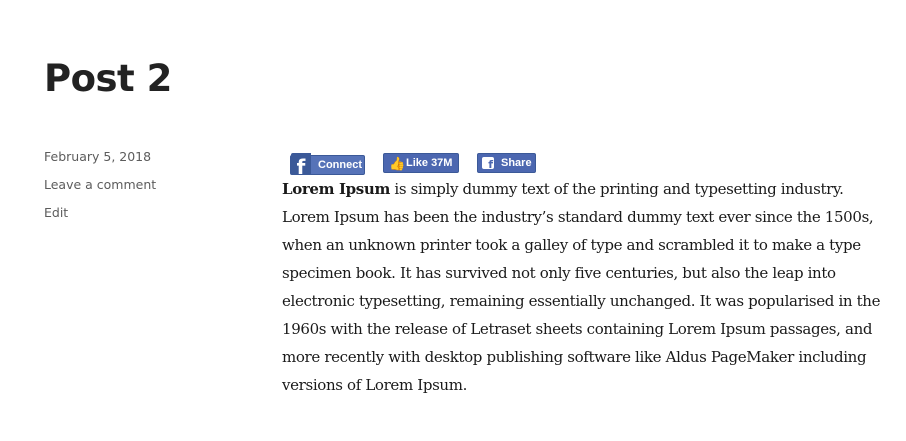 Image resolution: width=906 pixels, height=441 pixels. I want to click on post-title: Post 2, so click(108, 78).